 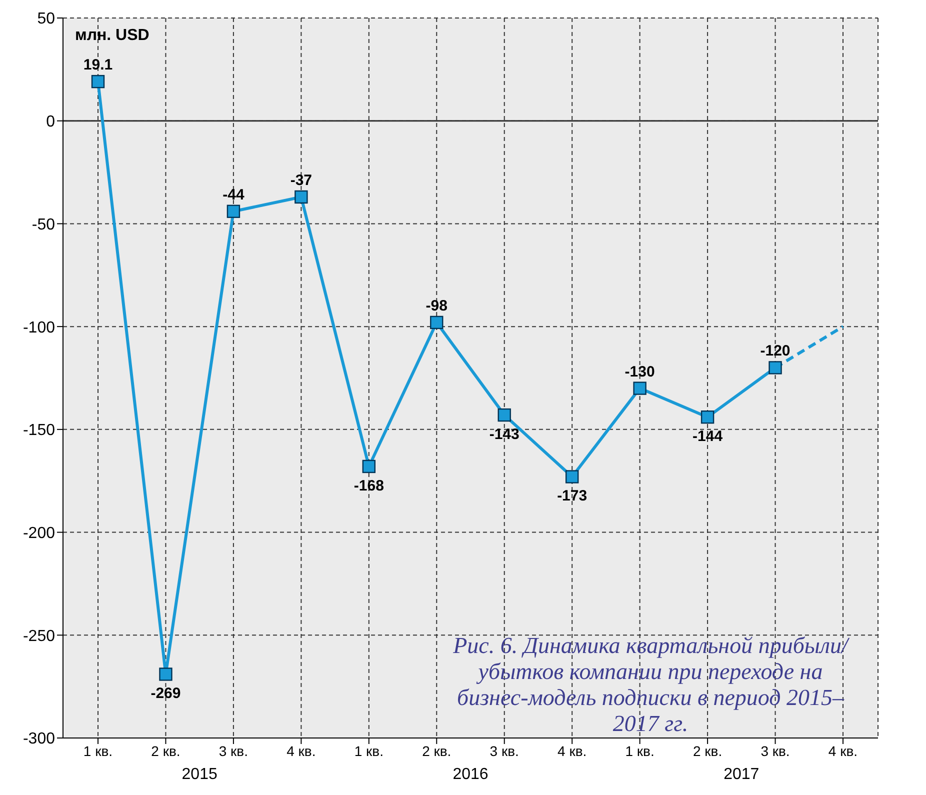 I want to click on y-tick-label: -300, so click(x=39, y=739).